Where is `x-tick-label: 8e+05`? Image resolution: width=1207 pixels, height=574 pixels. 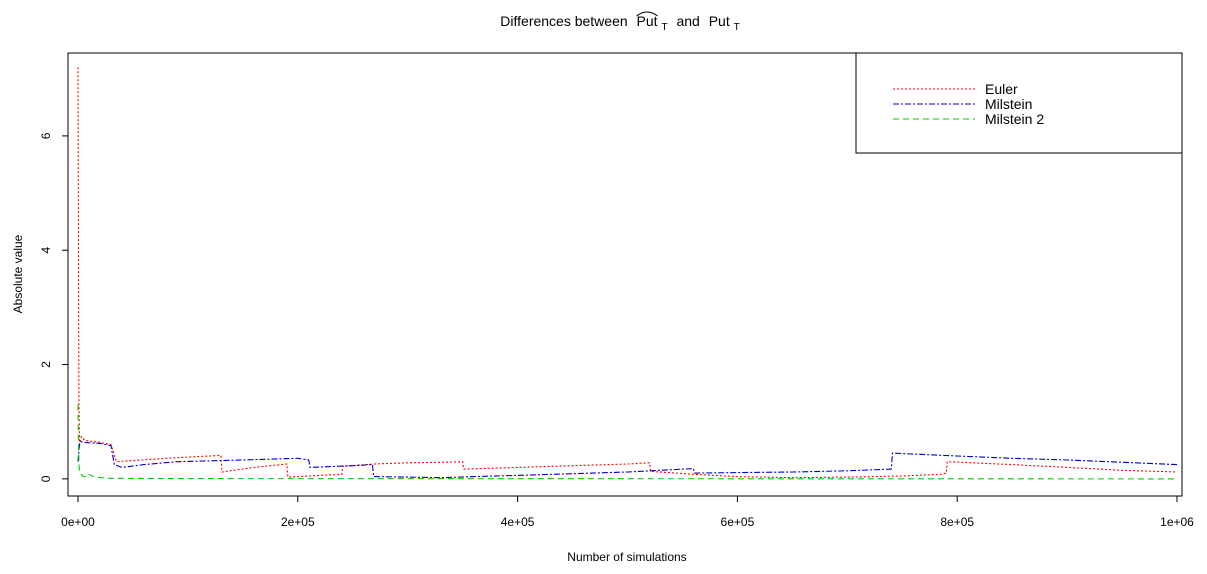 x-tick-label: 8e+05 is located at coordinates (957, 522).